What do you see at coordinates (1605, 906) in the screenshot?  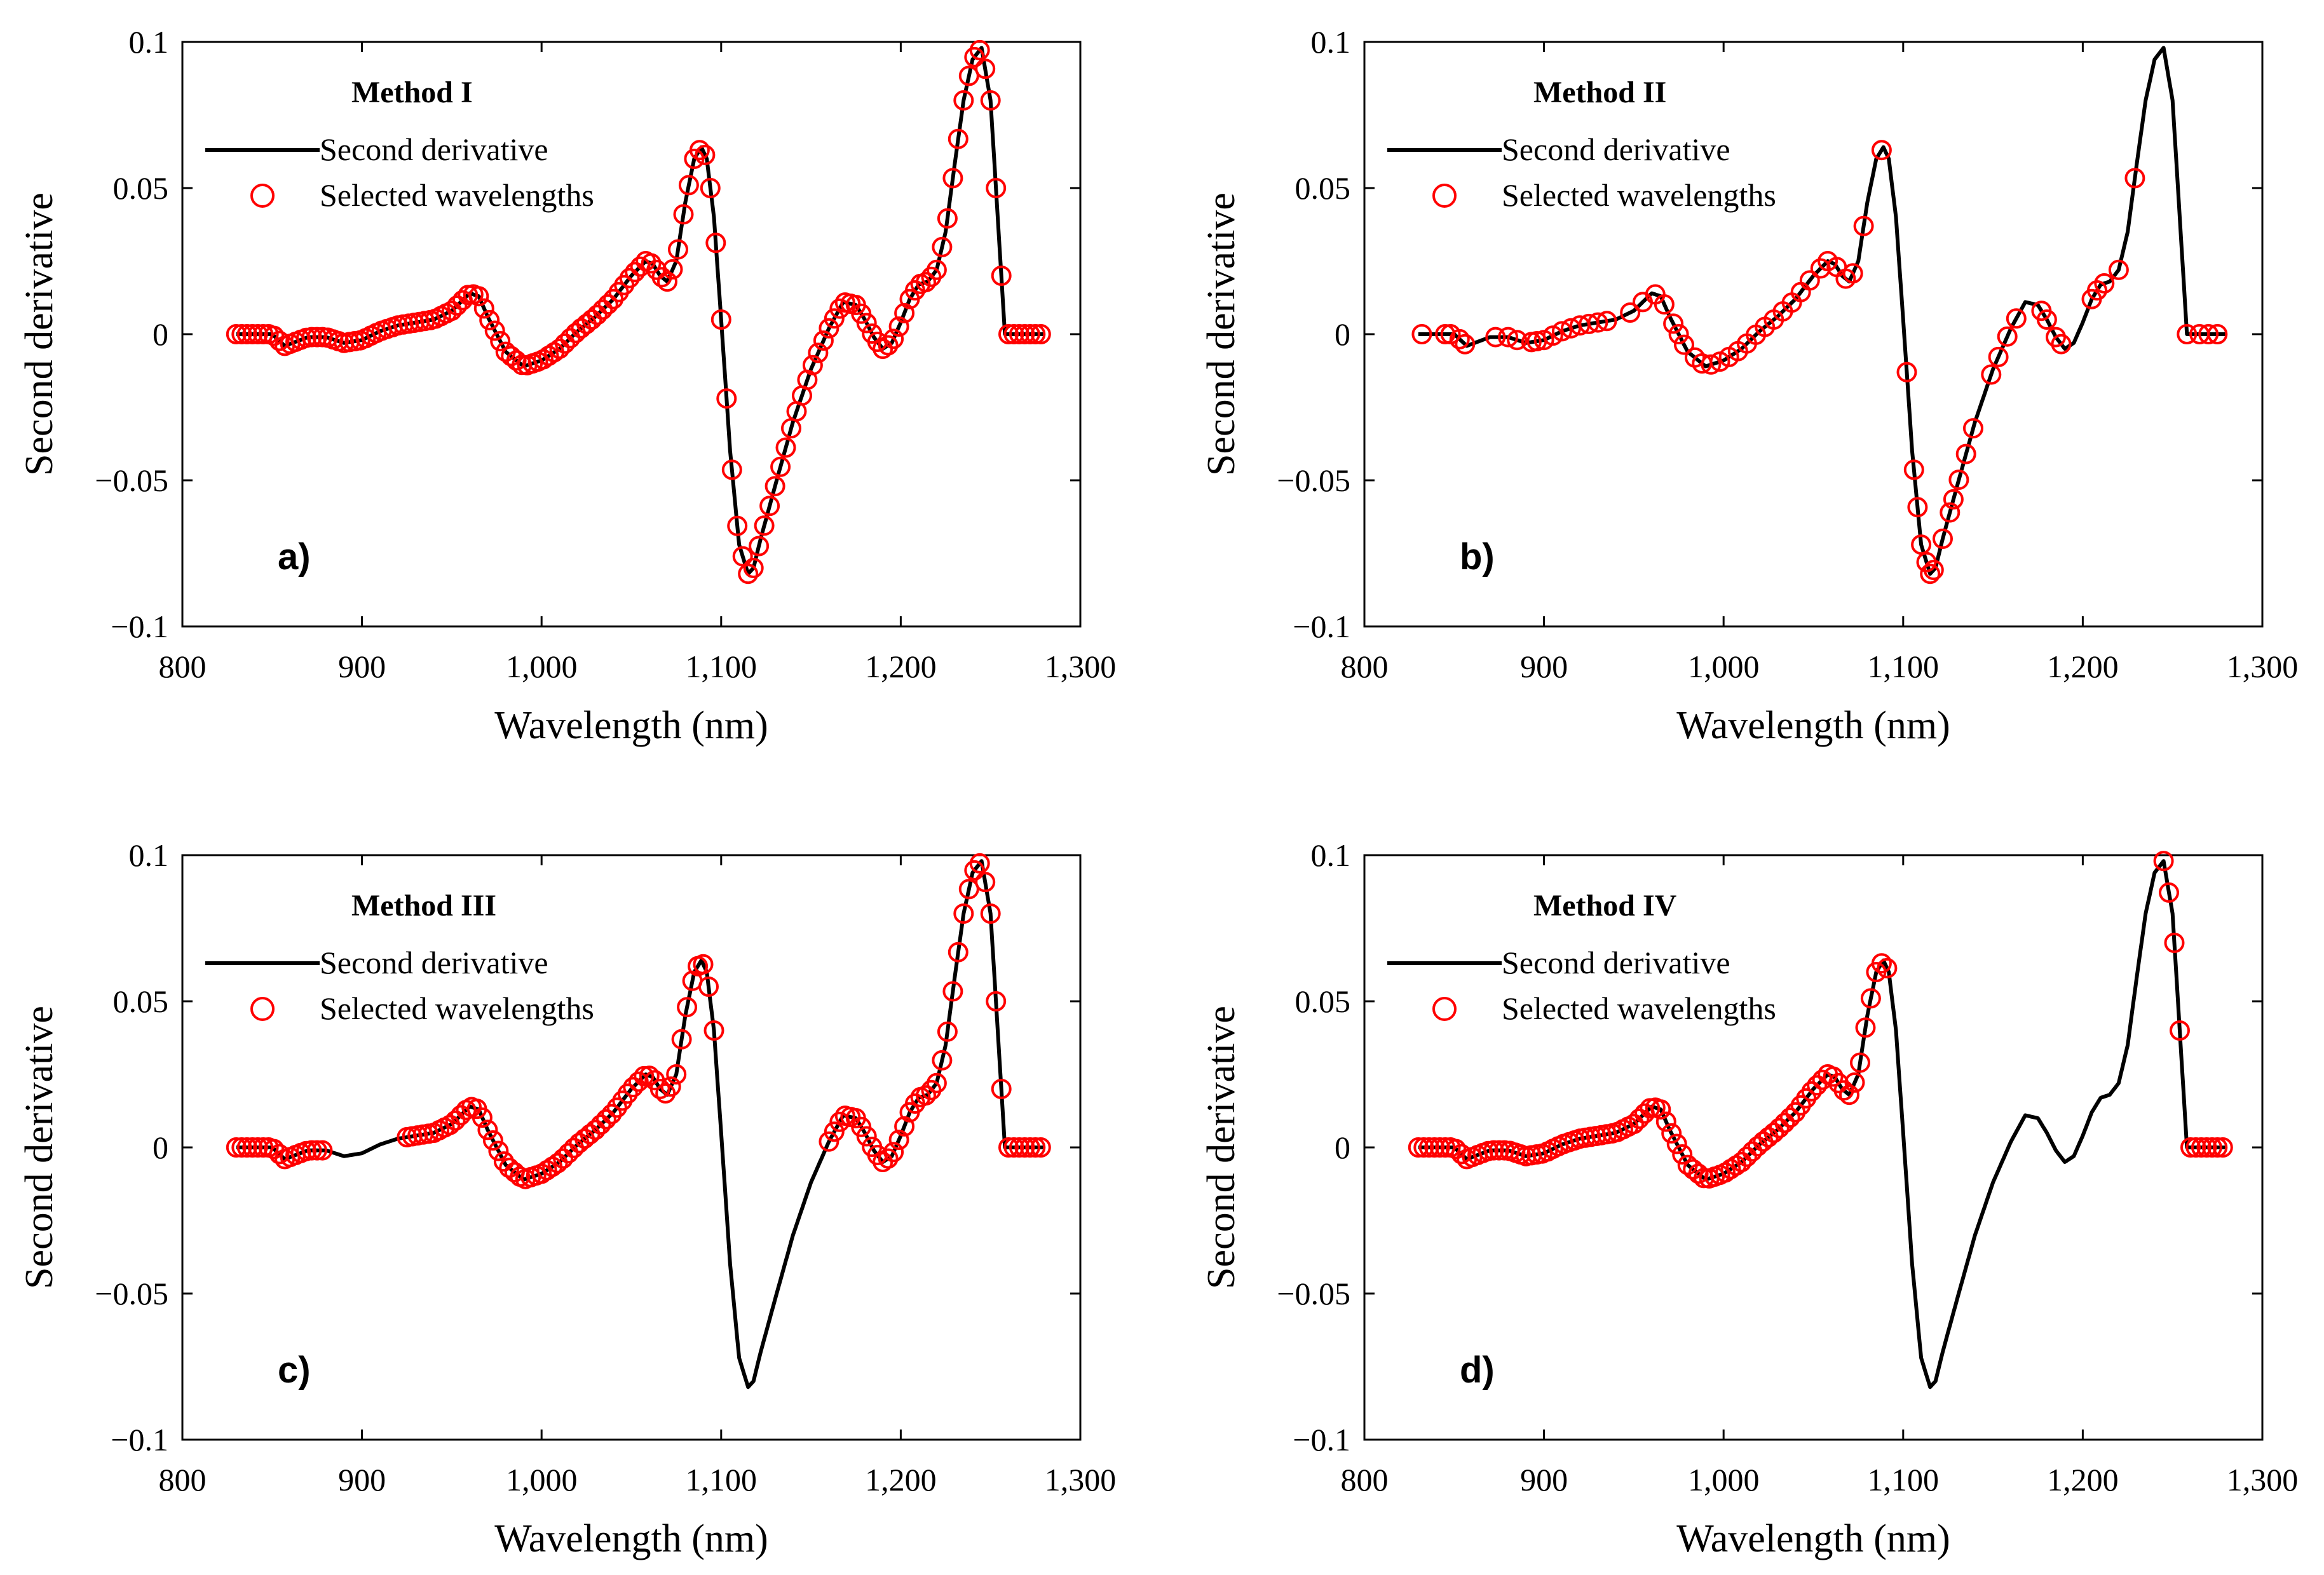 I see `legend-title: Method IV` at bounding box center [1605, 906].